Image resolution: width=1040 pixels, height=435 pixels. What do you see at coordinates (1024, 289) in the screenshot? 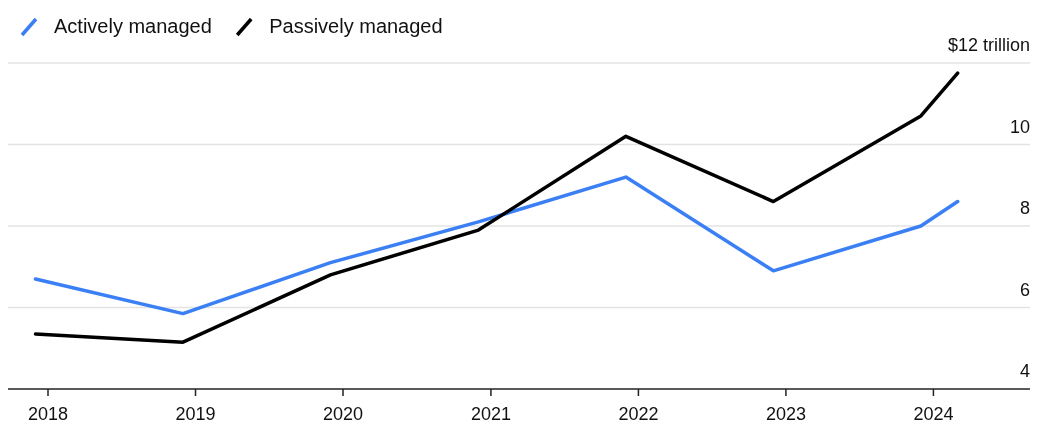
I see `y-tick-label: 6` at bounding box center [1024, 289].